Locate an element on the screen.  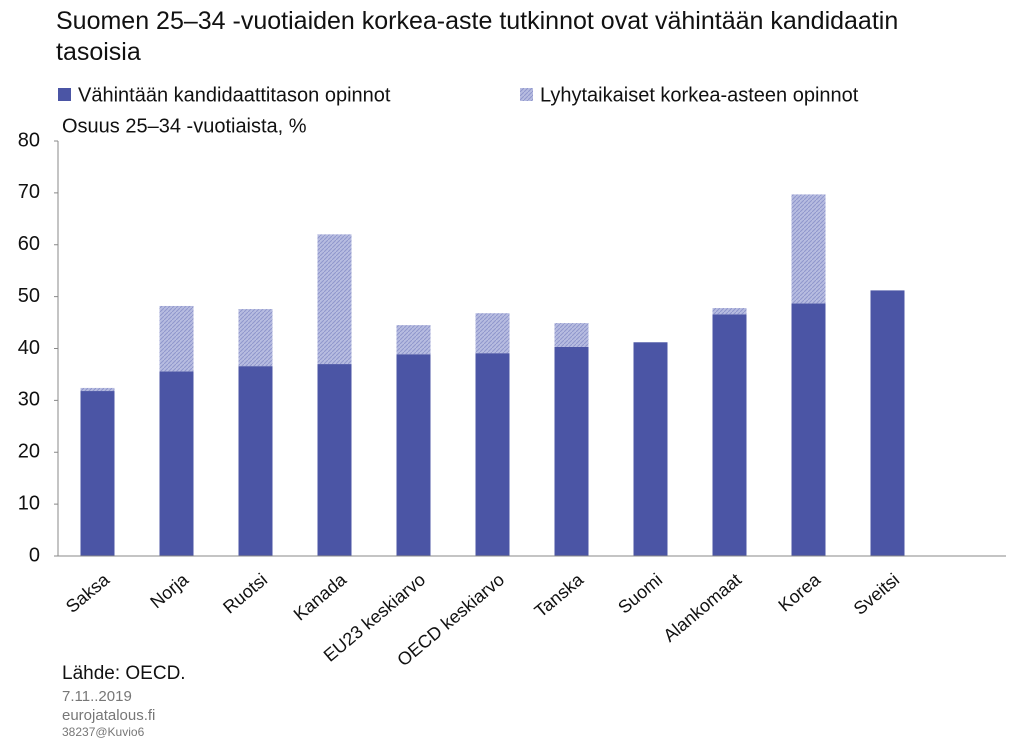
legend-label: Lyhytaikaiset korkea-asteen opinnot is located at coordinates (699, 95).